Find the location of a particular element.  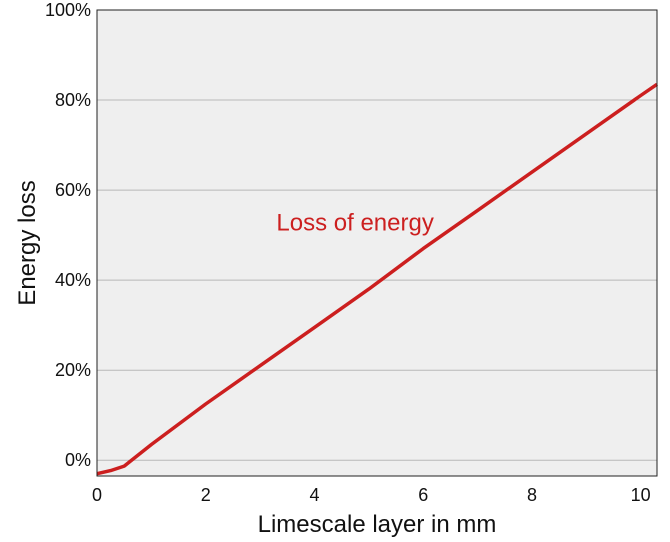

y-tick-label: 20% is located at coordinates (73, 370).